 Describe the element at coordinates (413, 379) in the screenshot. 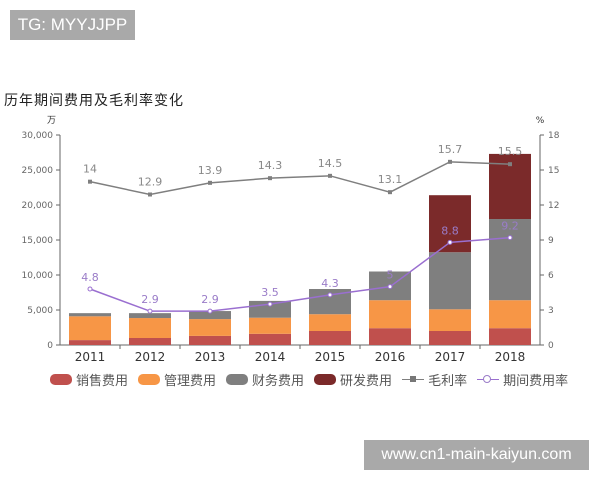

I see `line-square-marker-icon` at that location.